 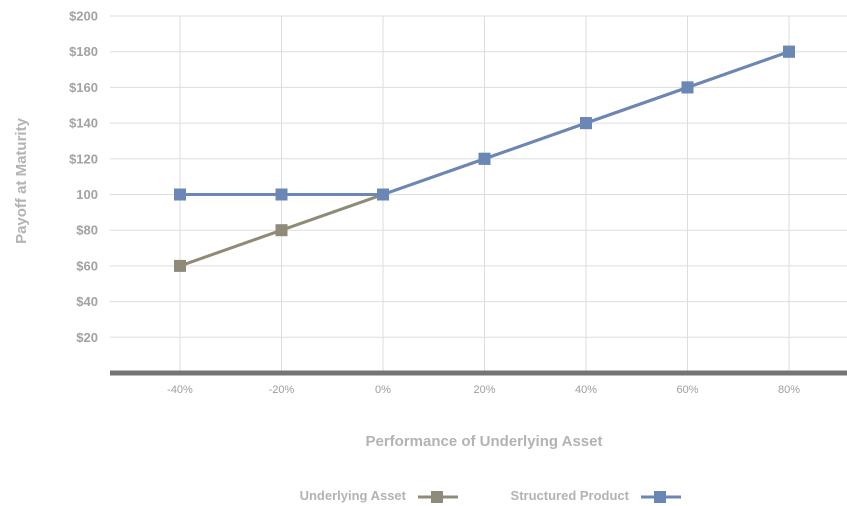 I want to click on legend-marker-underlying-asset, so click(x=438, y=497).